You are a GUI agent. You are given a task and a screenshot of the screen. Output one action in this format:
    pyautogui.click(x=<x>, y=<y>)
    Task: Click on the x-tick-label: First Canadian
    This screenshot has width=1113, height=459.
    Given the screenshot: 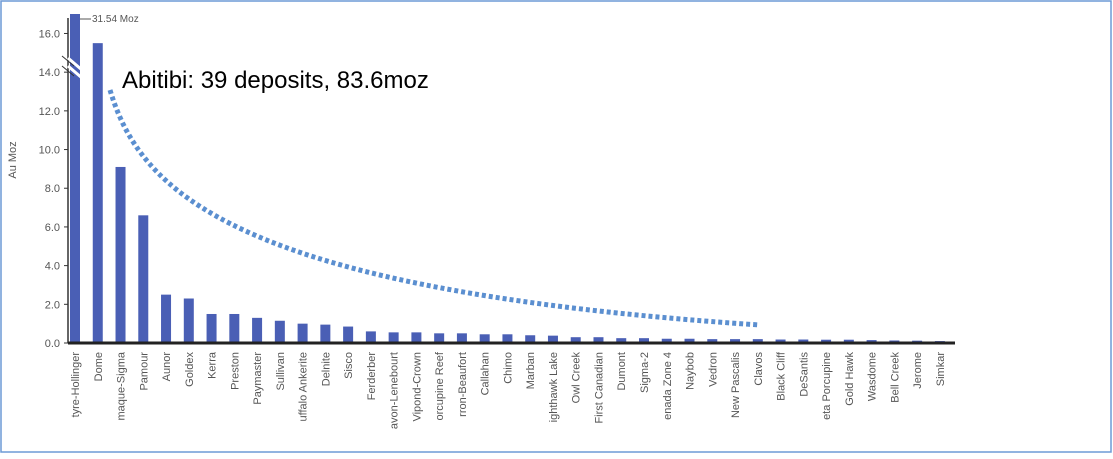 What is the action you would take?
    pyautogui.click(x=599, y=388)
    